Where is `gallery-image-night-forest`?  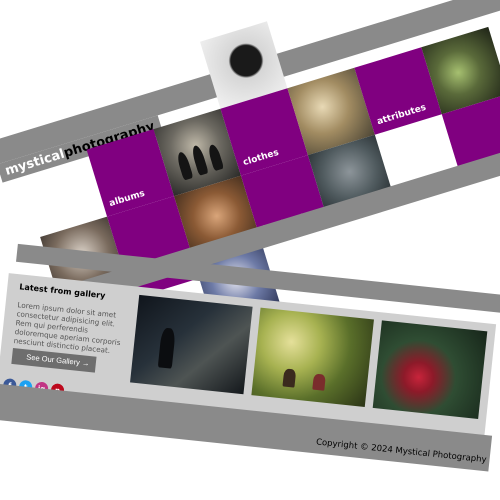 gallery-image-night-forest is located at coordinates (191, 344).